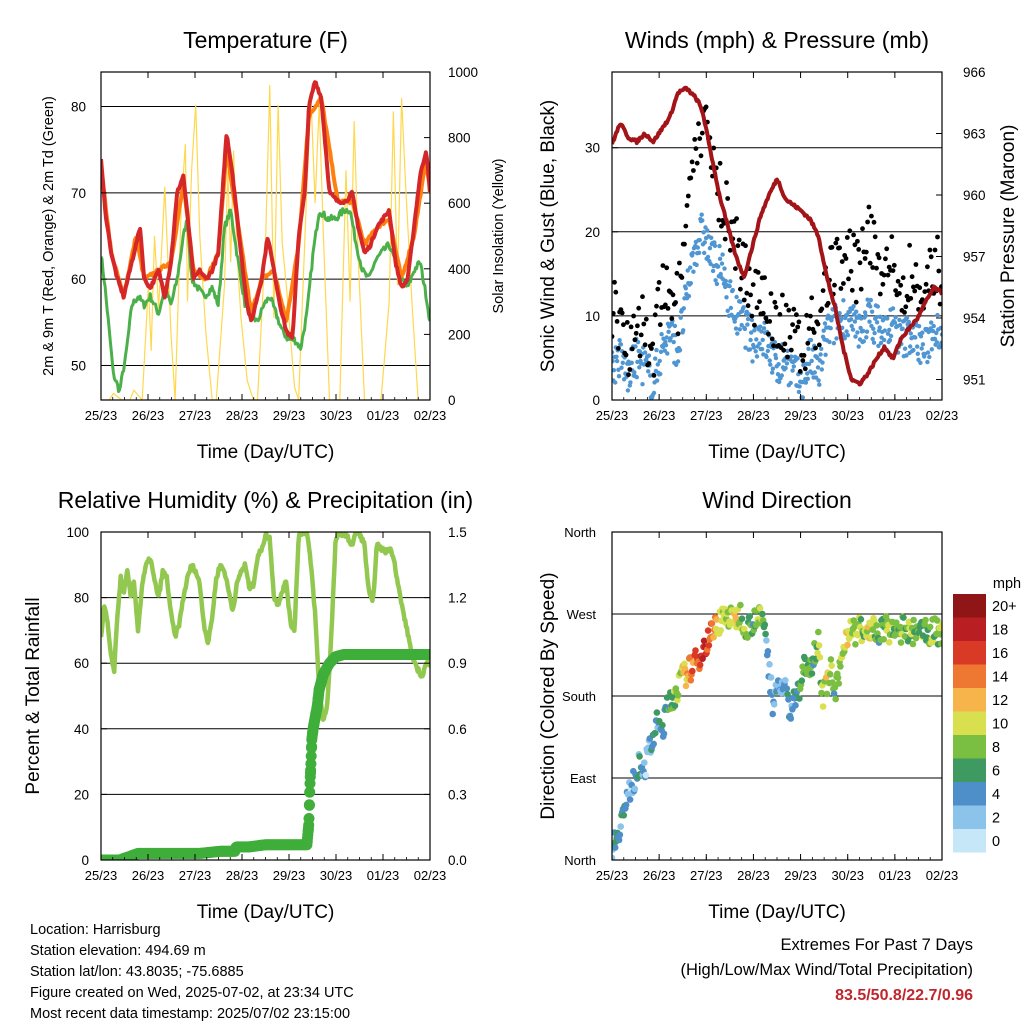  What do you see at coordinates (78, 193) in the screenshot?
I see `y-tick-label: 70` at bounding box center [78, 193].